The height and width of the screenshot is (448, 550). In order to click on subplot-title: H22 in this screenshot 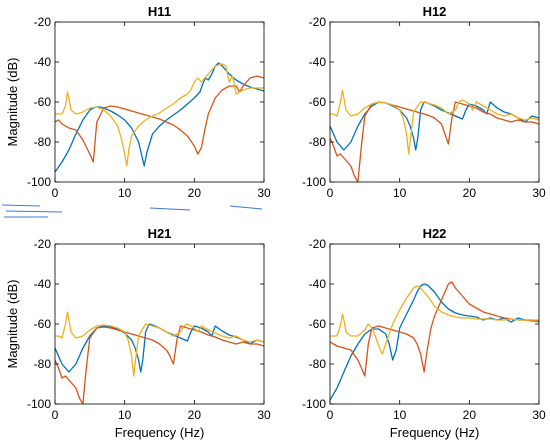, I will do `click(435, 233)`.